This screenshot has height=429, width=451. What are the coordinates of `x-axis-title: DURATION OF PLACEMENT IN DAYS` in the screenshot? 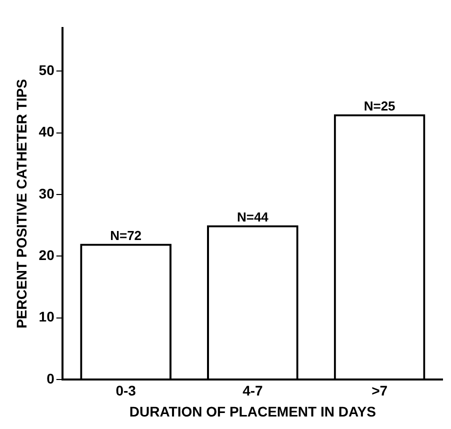 It's located at (252, 411).